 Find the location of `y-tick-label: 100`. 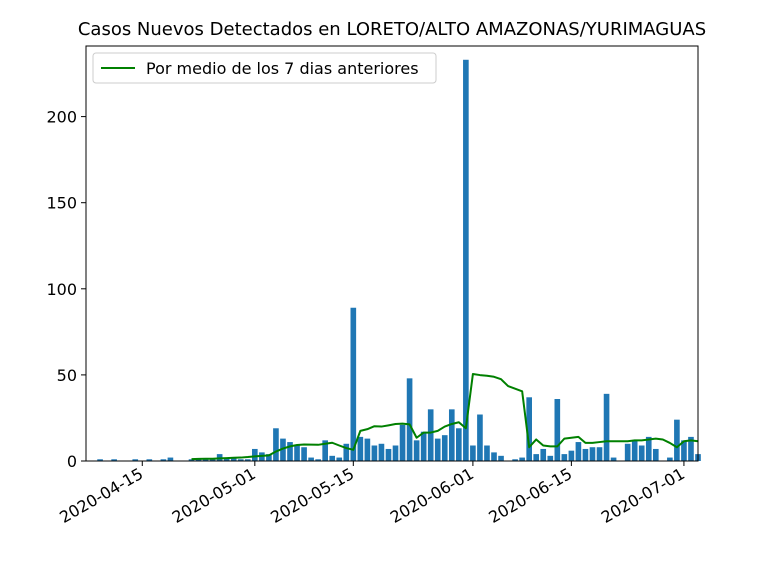

y-tick-label: 100 is located at coordinates (61, 289).